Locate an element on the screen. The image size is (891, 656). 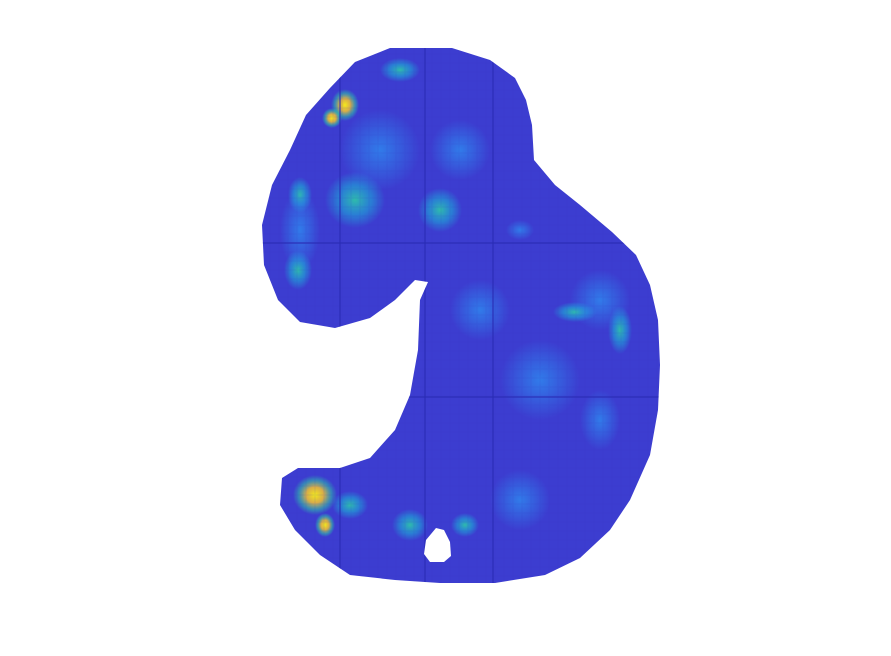
tissue-hole is located at coordinates (437, 545).